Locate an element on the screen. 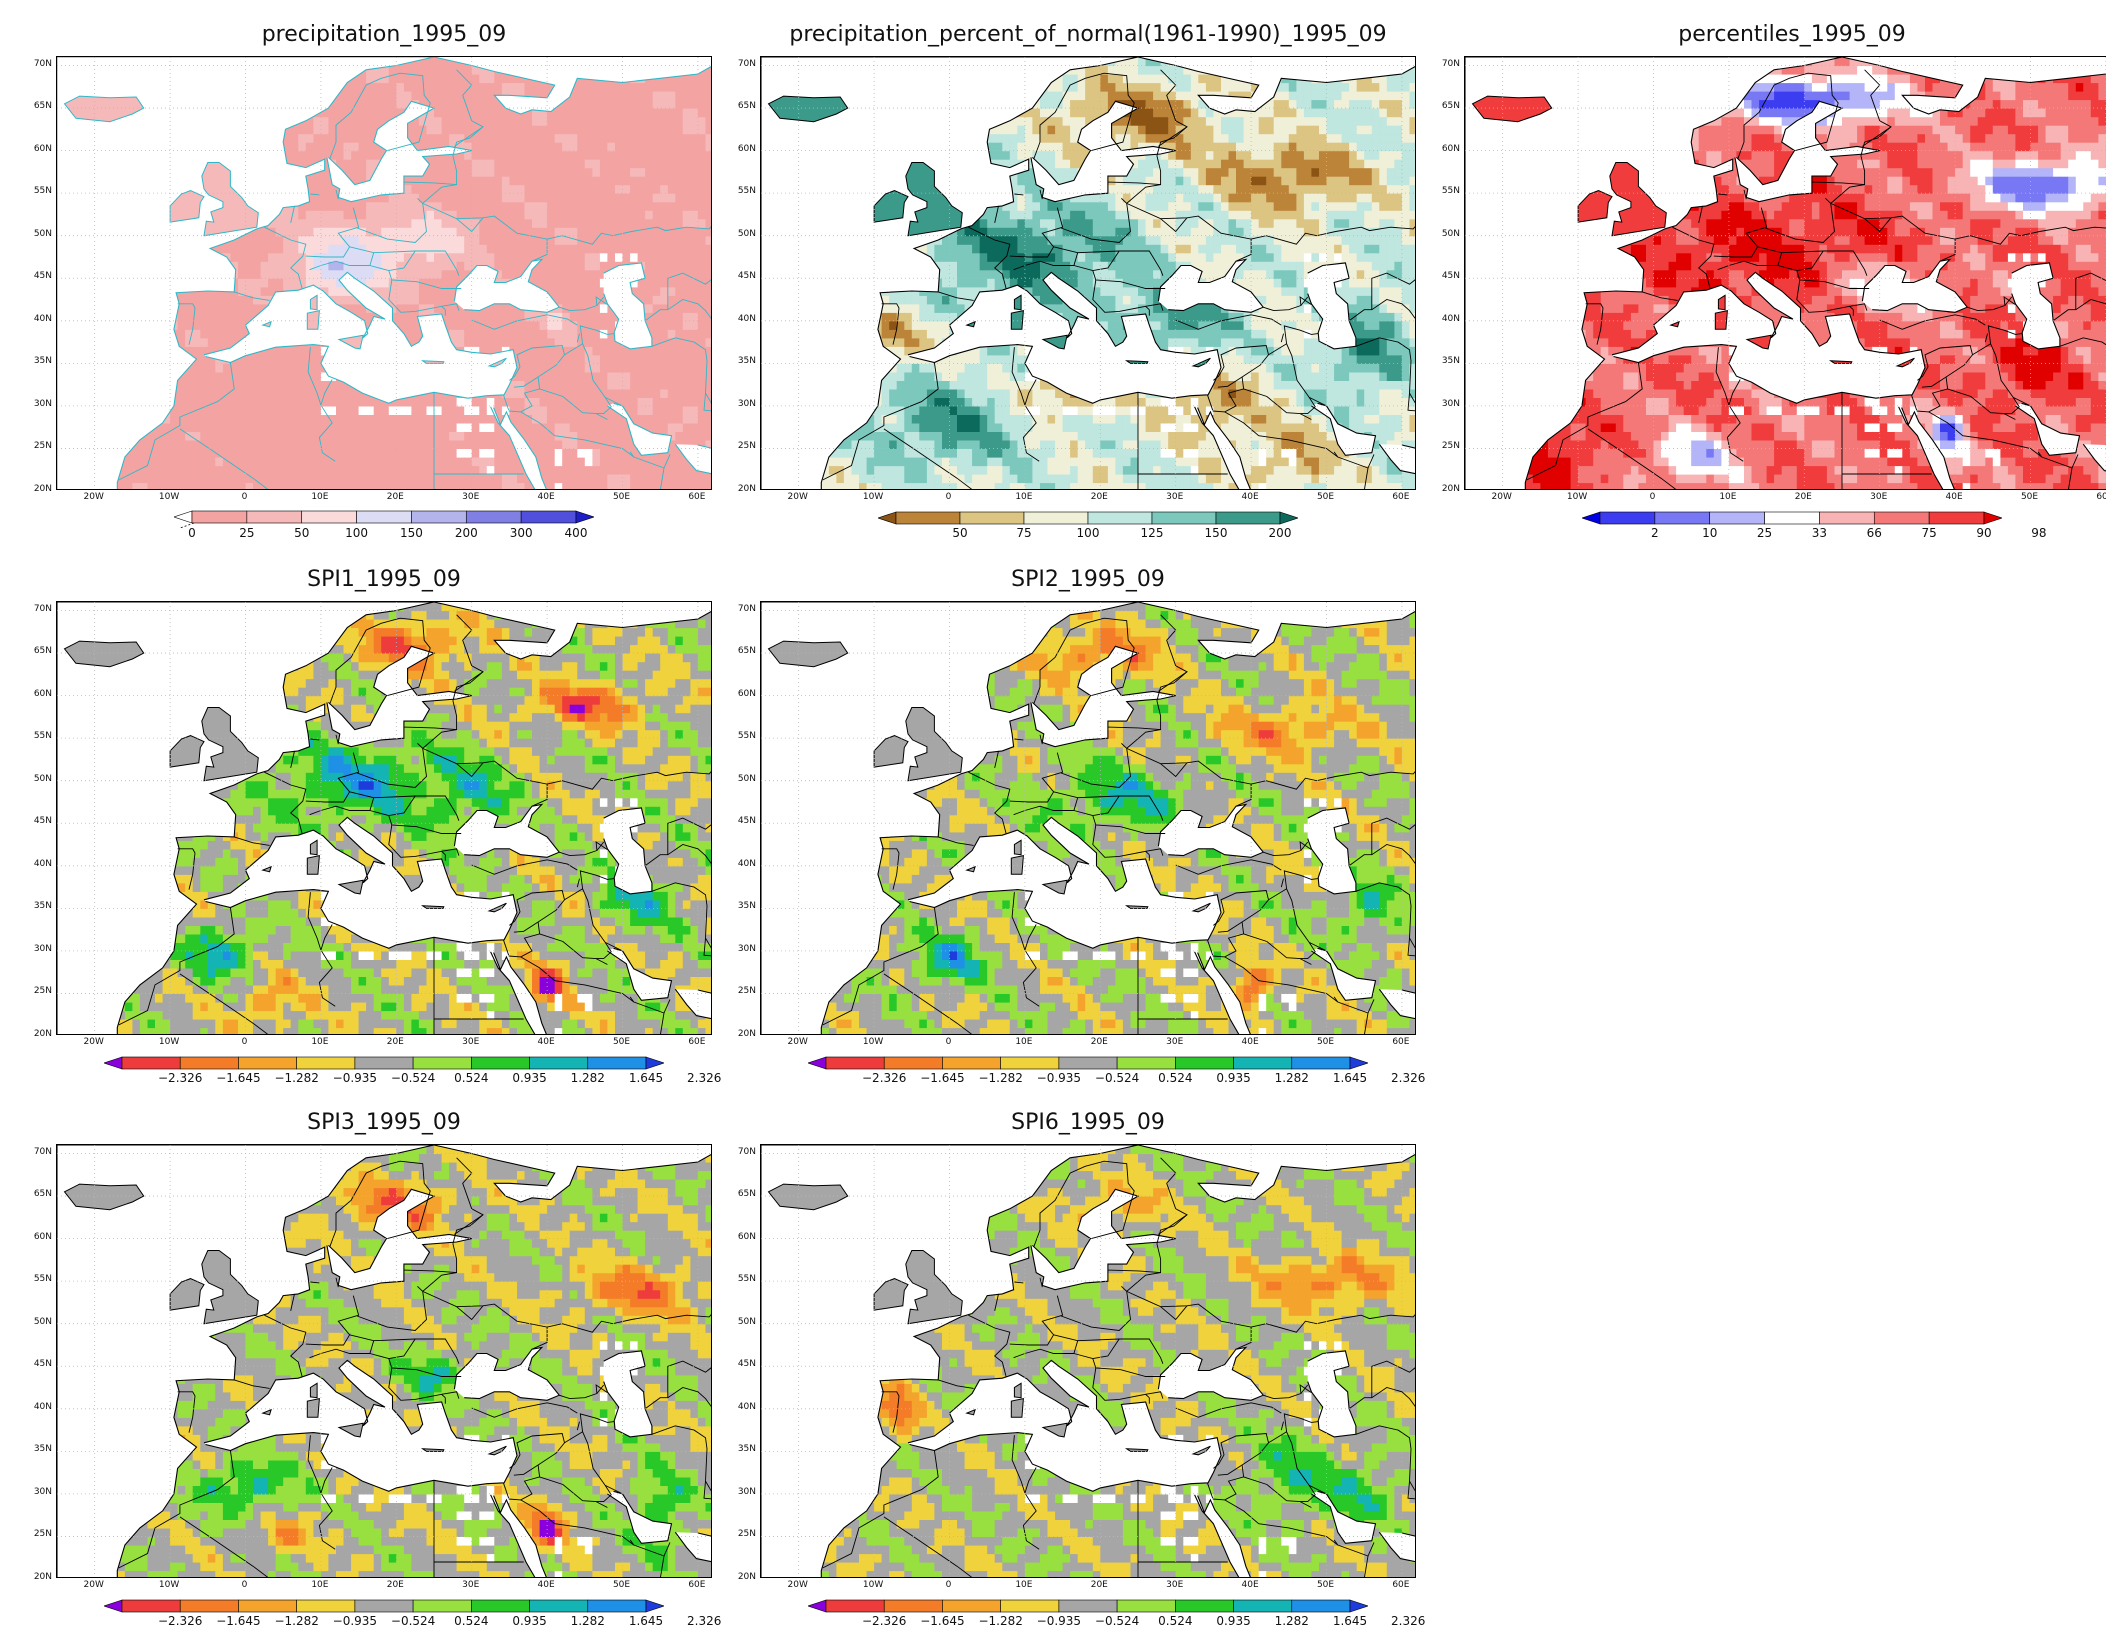  lon-tick-label: 50E is located at coordinates (1326, 497).